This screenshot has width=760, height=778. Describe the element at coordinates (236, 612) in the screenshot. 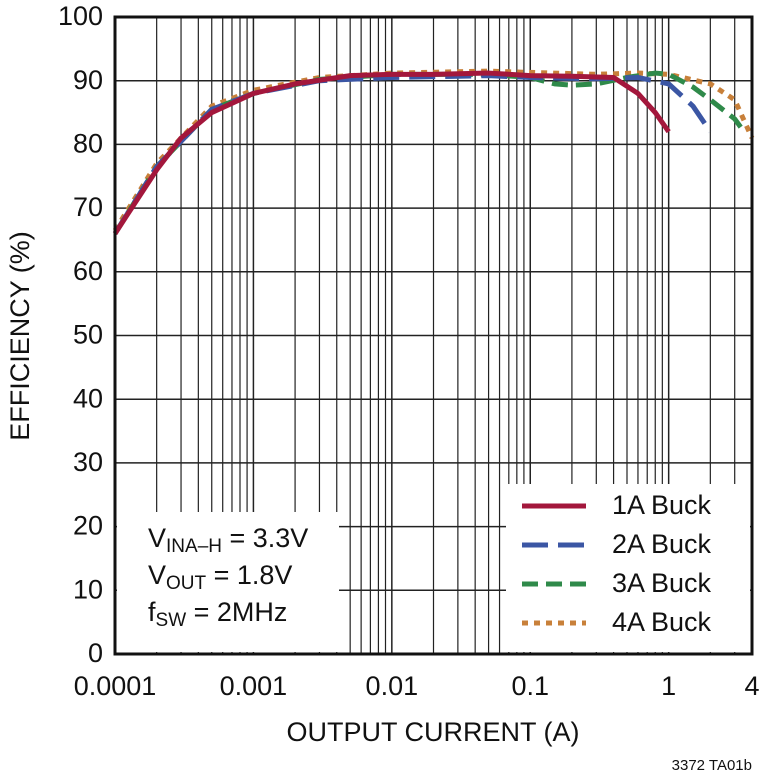

I see `annotation-rest: = 2MHz` at that location.